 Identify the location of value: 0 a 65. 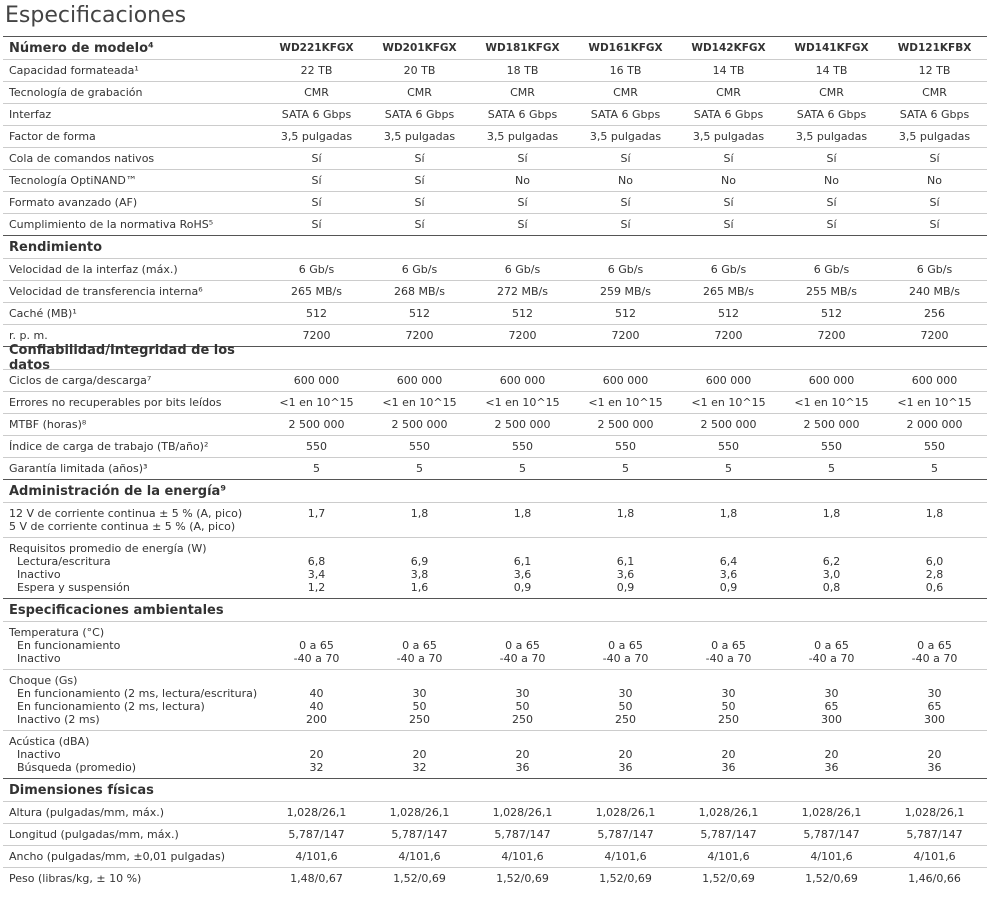
(728, 645).